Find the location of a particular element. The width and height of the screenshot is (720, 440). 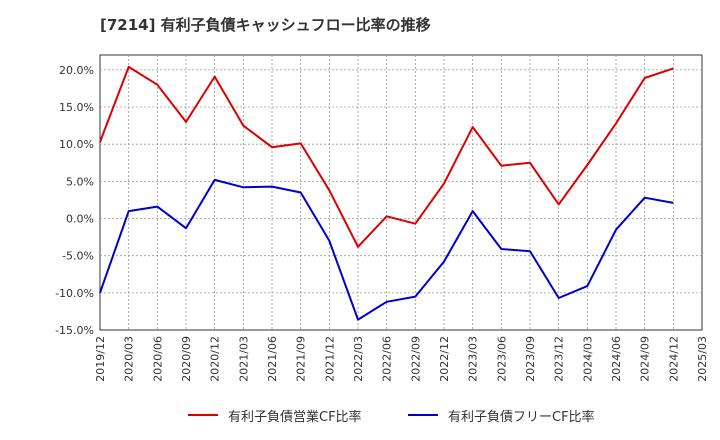

x-tick-label: 2021/12 is located at coordinates (329, 359).